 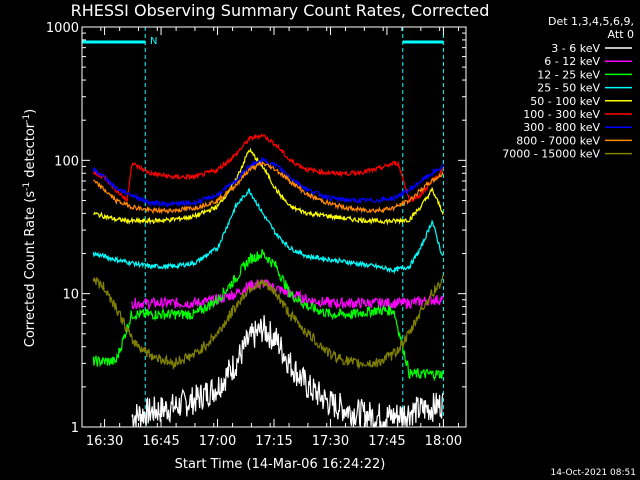 I want to click on legend-header-2: Att 0, so click(x=621, y=34).